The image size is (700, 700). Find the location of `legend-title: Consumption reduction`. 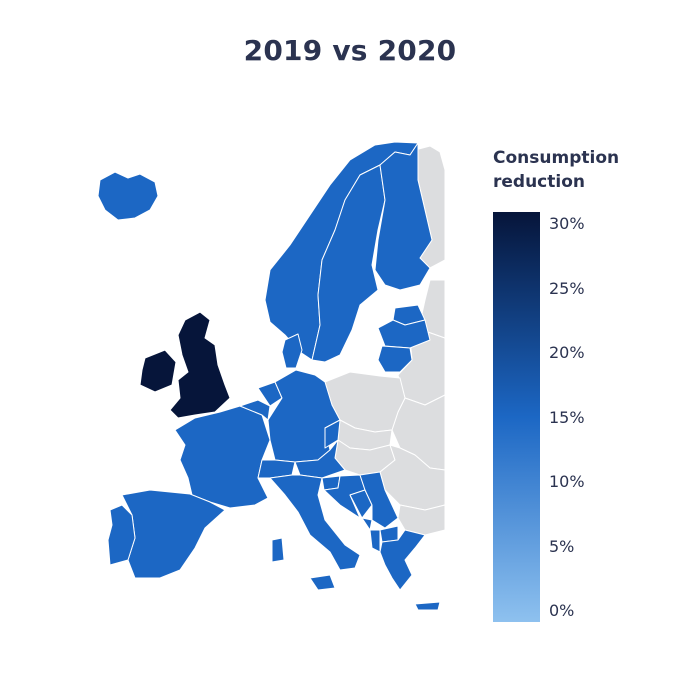

legend-title: Consumption reduction is located at coordinates (573, 170).